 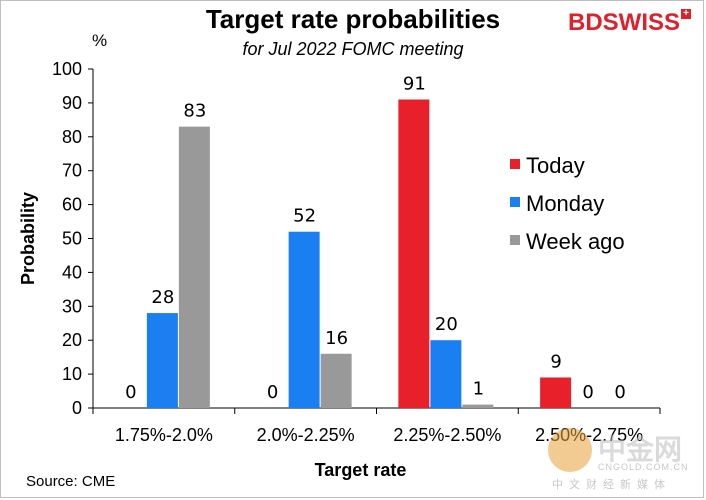 What do you see at coordinates (643, 467) in the screenshot?
I see `watermark-sub: CNGOLD.COM.CN` at bounding box center [643, 467].